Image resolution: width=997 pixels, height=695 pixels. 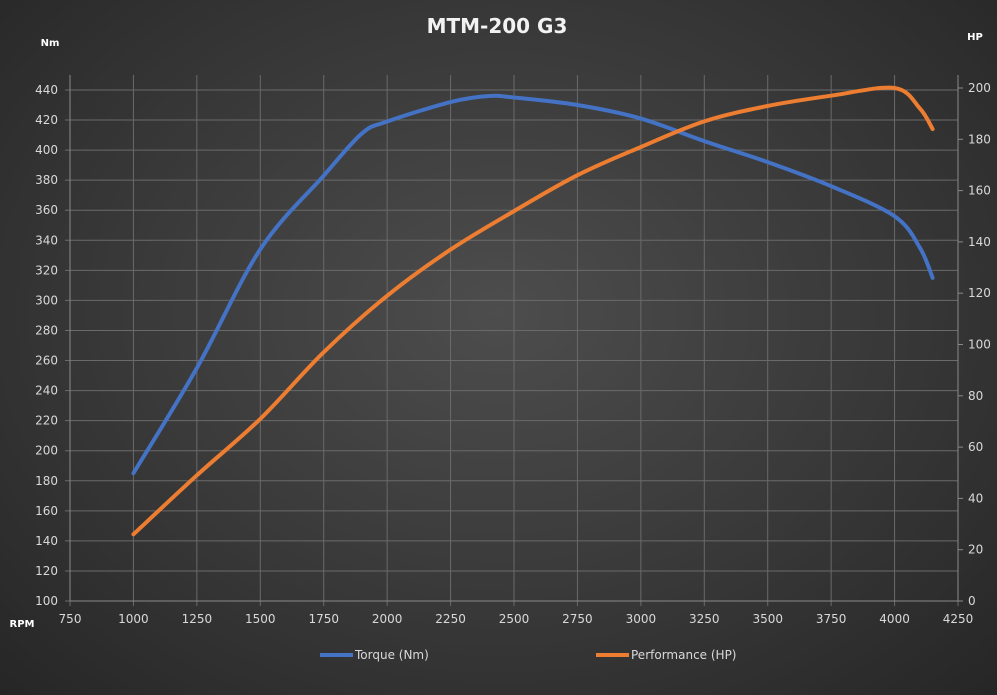 What do you see at coordinates (975, 550) in the screenshot?
I see `y2-tick-label: 20` at bounding box center [975, 550].